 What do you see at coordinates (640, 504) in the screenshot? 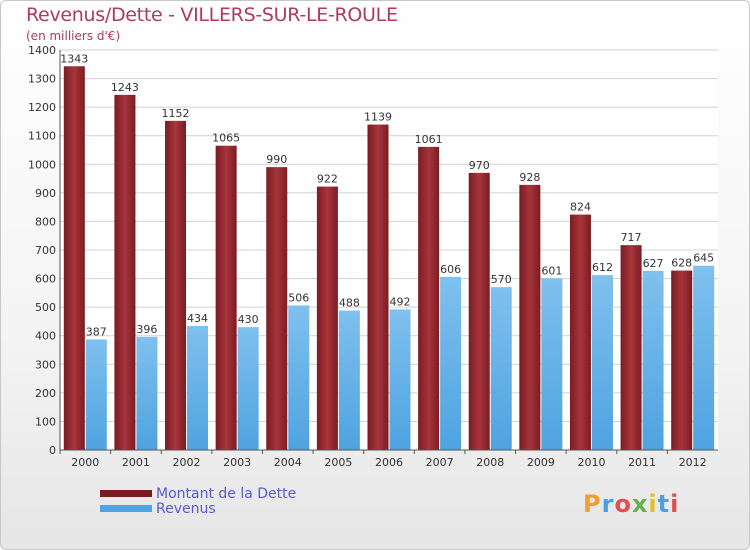
I see `logo-letter: x` at bounding box center [640, 504].